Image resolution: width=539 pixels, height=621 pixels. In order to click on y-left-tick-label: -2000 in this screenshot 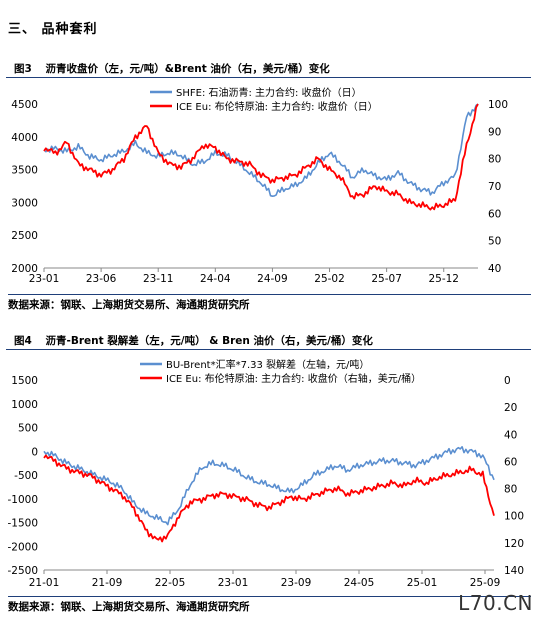, I will do `click(22, 547)`.